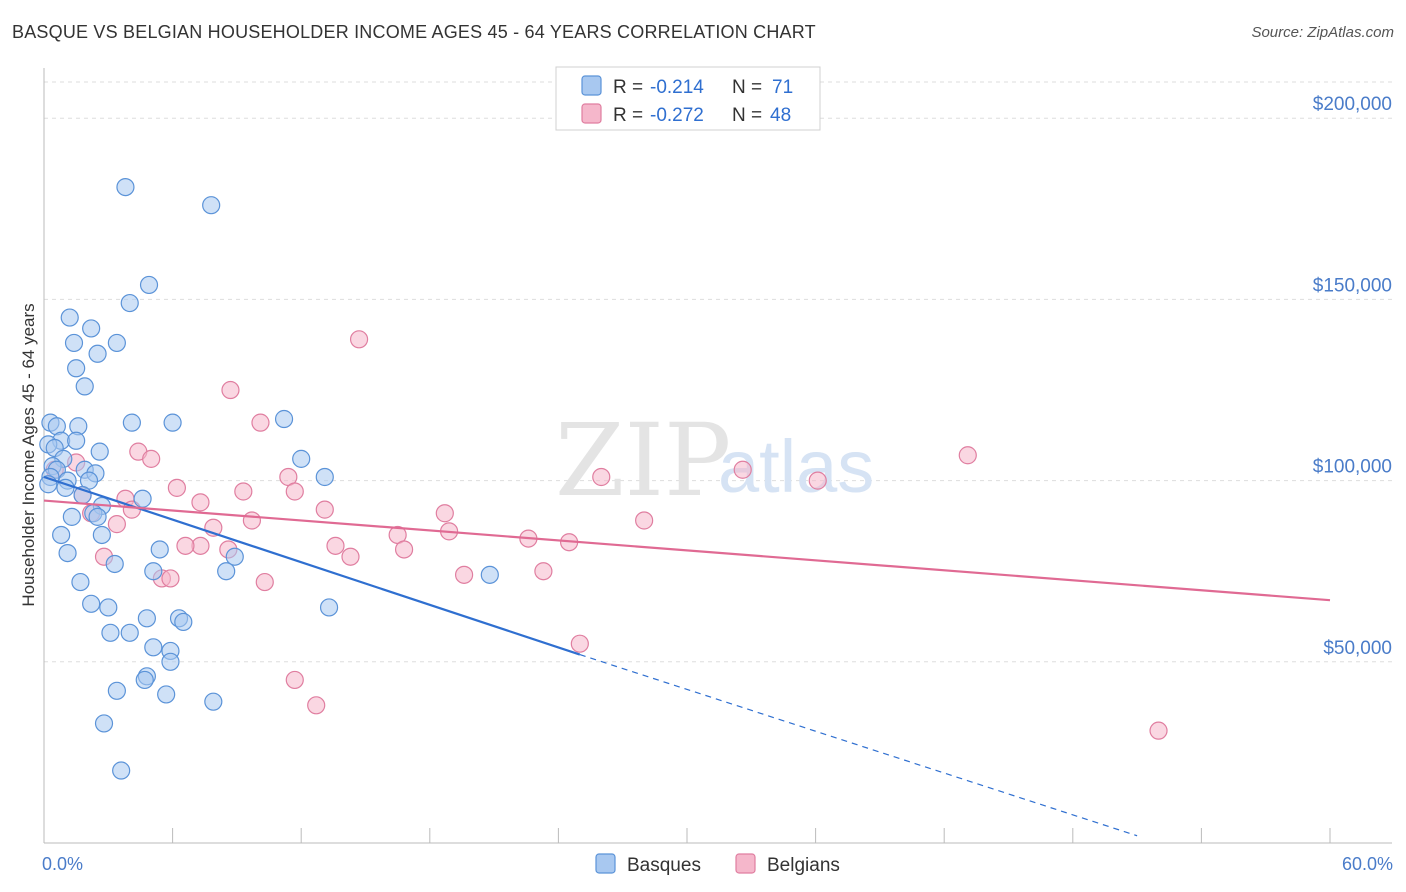 The width and height of the screenshot is (1406, 892). What do you see at coordinates (591, 85) in the screenshot?
I see `legend-swatch-basques` at bounding box center [591, 85].